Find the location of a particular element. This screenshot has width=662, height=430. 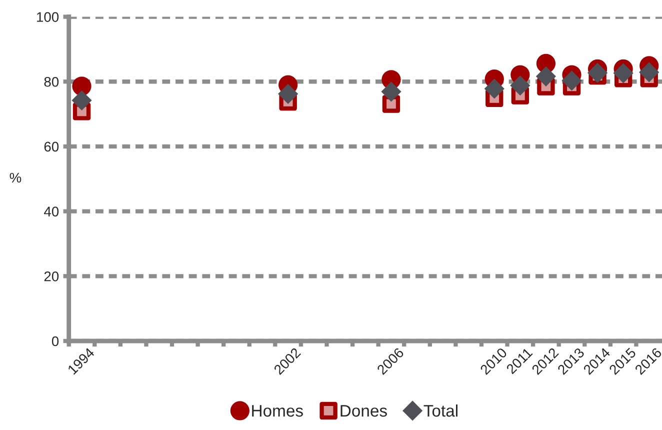

legend-label: Homes is located at coordinates (277, 411).